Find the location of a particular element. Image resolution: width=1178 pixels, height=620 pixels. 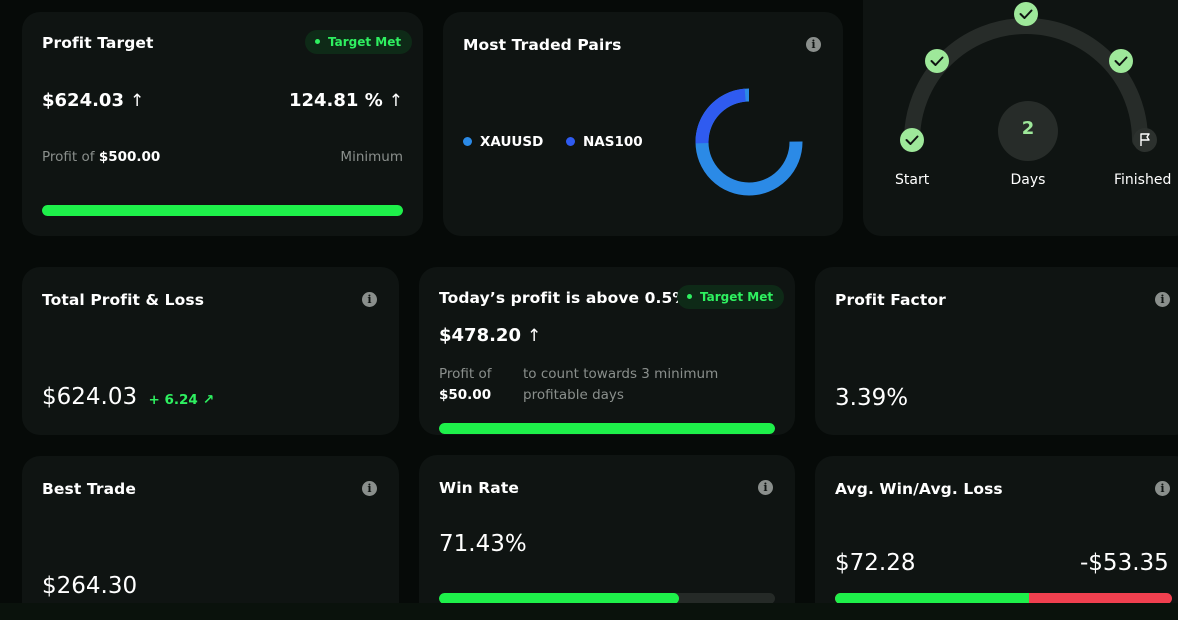

today-profit-badge: Target Met is located at coordinates (731, 297).